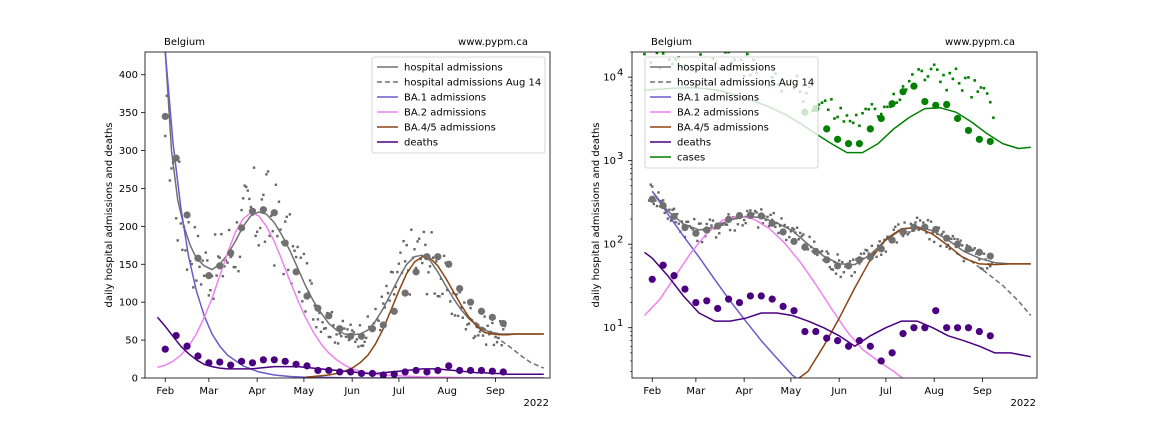 Image resolution: width=1152 pixels, height=432 pixels. I want to click on x-tick-label: Jun, so click(351, 391).